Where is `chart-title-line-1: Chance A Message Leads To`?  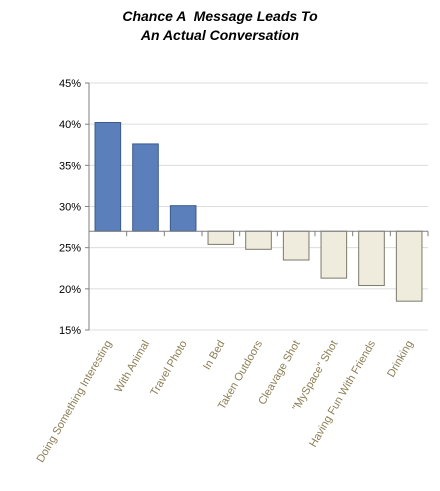 chart-title-line-1: Chance A Message Leads To is located at coordinates (220, 16).